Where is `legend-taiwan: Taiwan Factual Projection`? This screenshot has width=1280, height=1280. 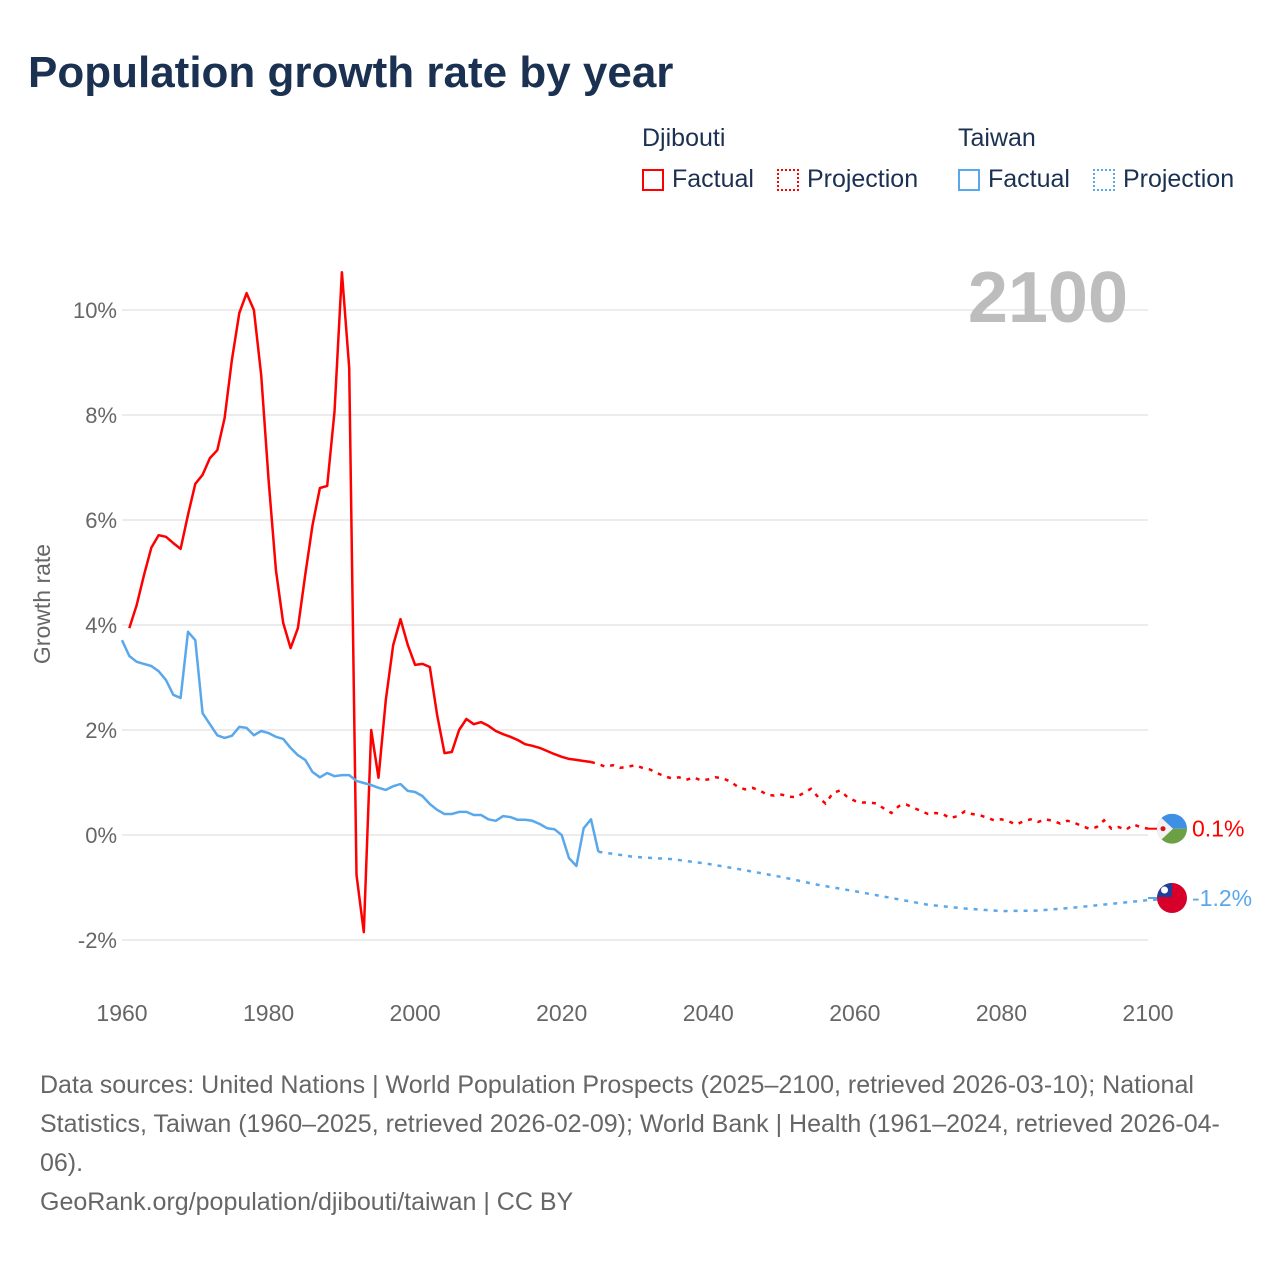 legend-taiwan: Taiwan Factual Projection is located at coordinates (1096, 161).